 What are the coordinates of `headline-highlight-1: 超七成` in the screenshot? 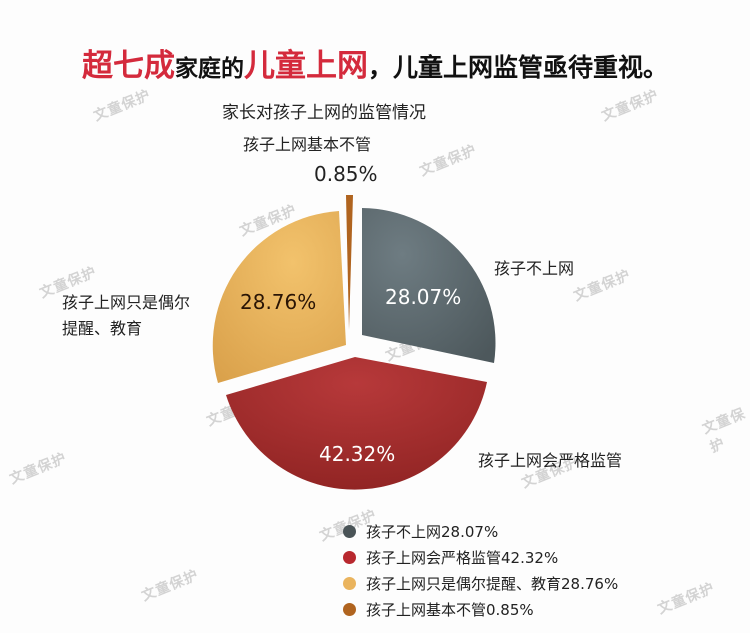 It's located at (128, 66).